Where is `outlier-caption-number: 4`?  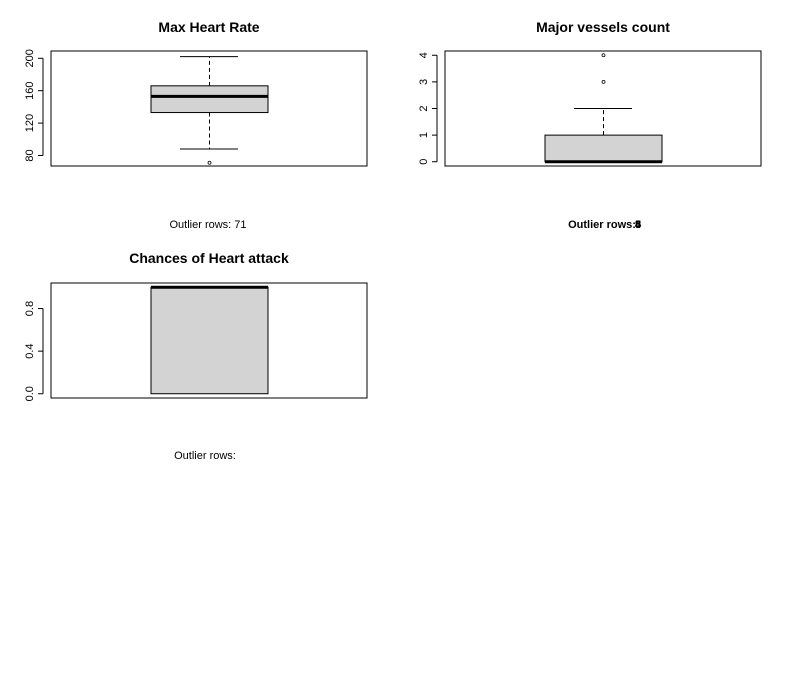 outlier-caption-number: 4 is located at coordinates (638, 225).